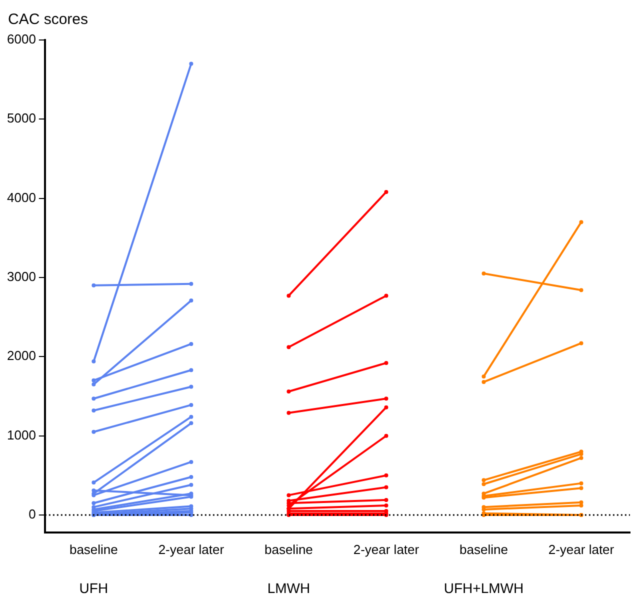  I want to click on y-tick-label: 6000, so click(21, 39).